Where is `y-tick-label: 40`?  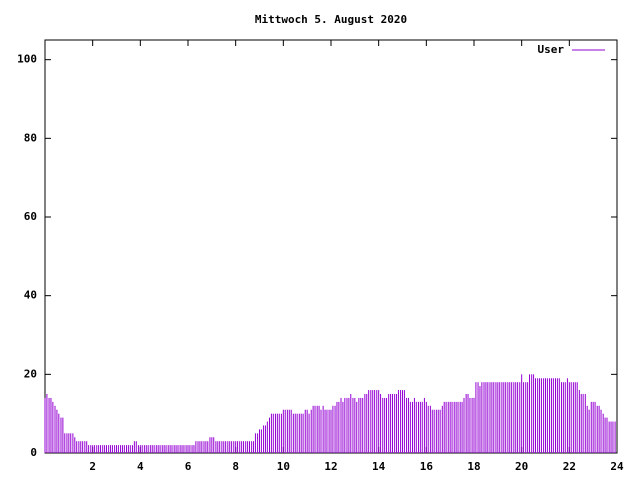 y-tick-label: 40 is located at coordinates (30, 295).